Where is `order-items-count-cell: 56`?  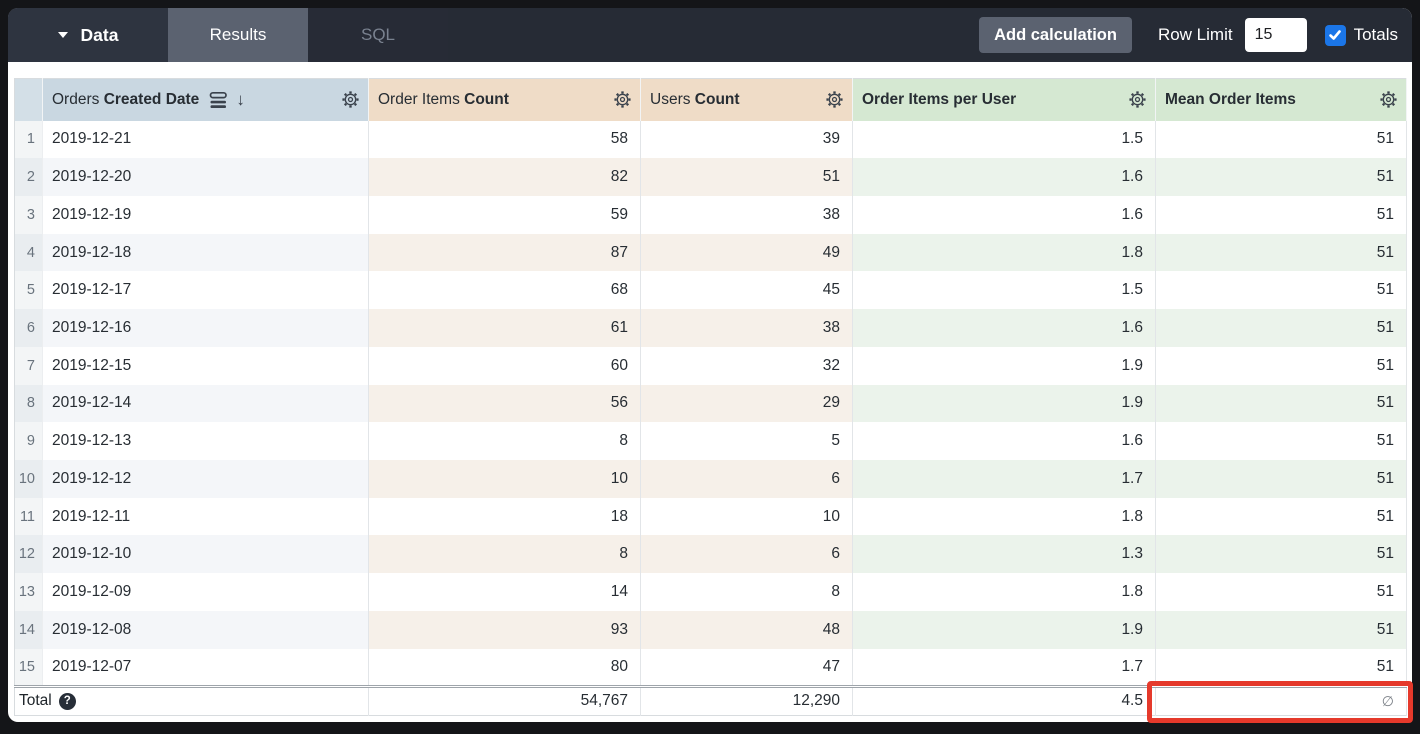 order-items-count-cell: 56 is located at coordinates (504, 403).